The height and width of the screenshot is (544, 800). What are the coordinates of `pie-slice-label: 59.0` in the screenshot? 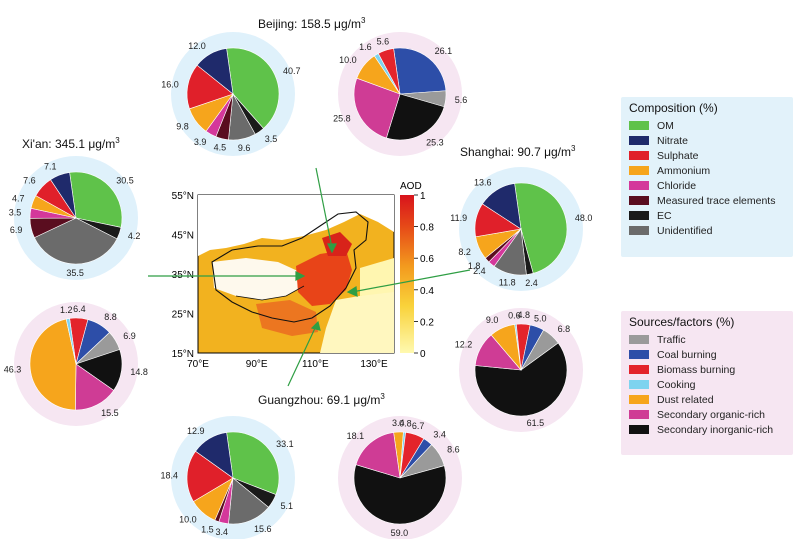 It's located at (400, 533).